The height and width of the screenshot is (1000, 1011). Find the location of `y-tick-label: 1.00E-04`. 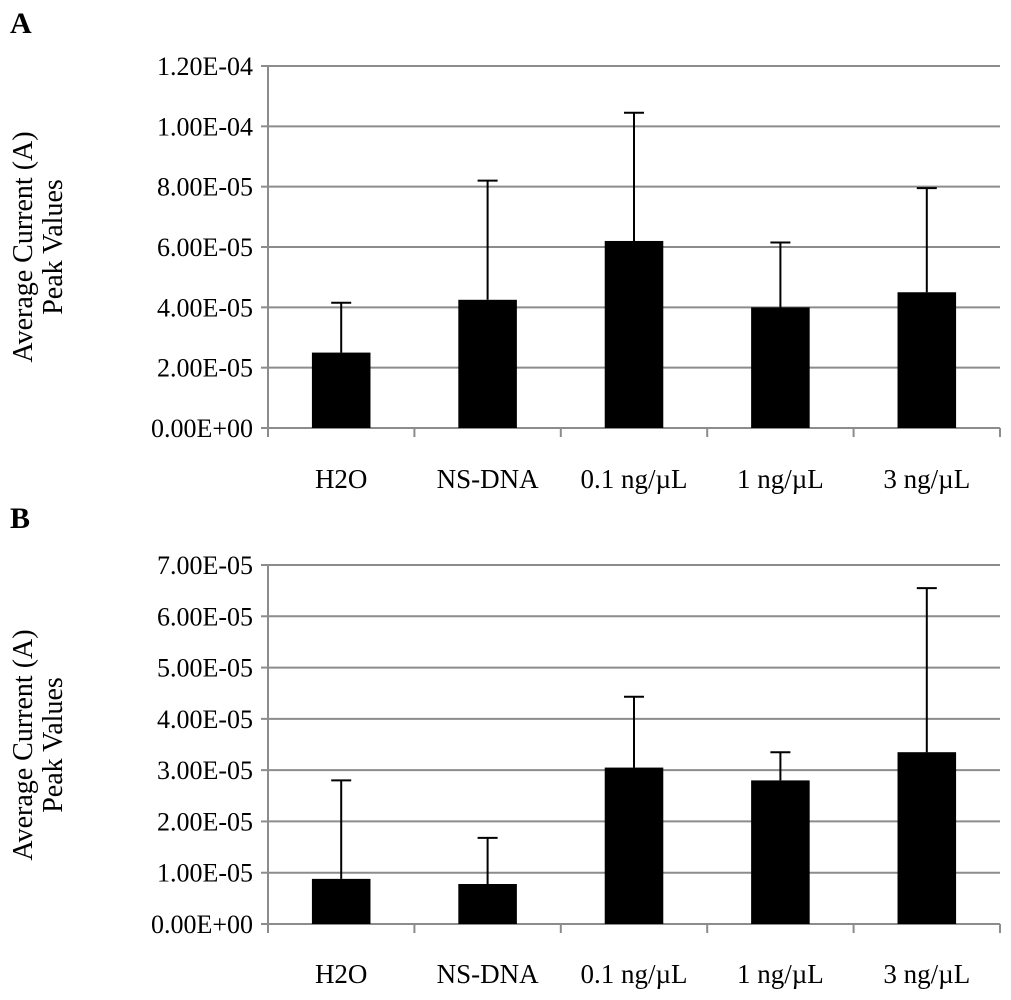

y-tick-label: 1.00E-04 is located at coordinates (205, 126).